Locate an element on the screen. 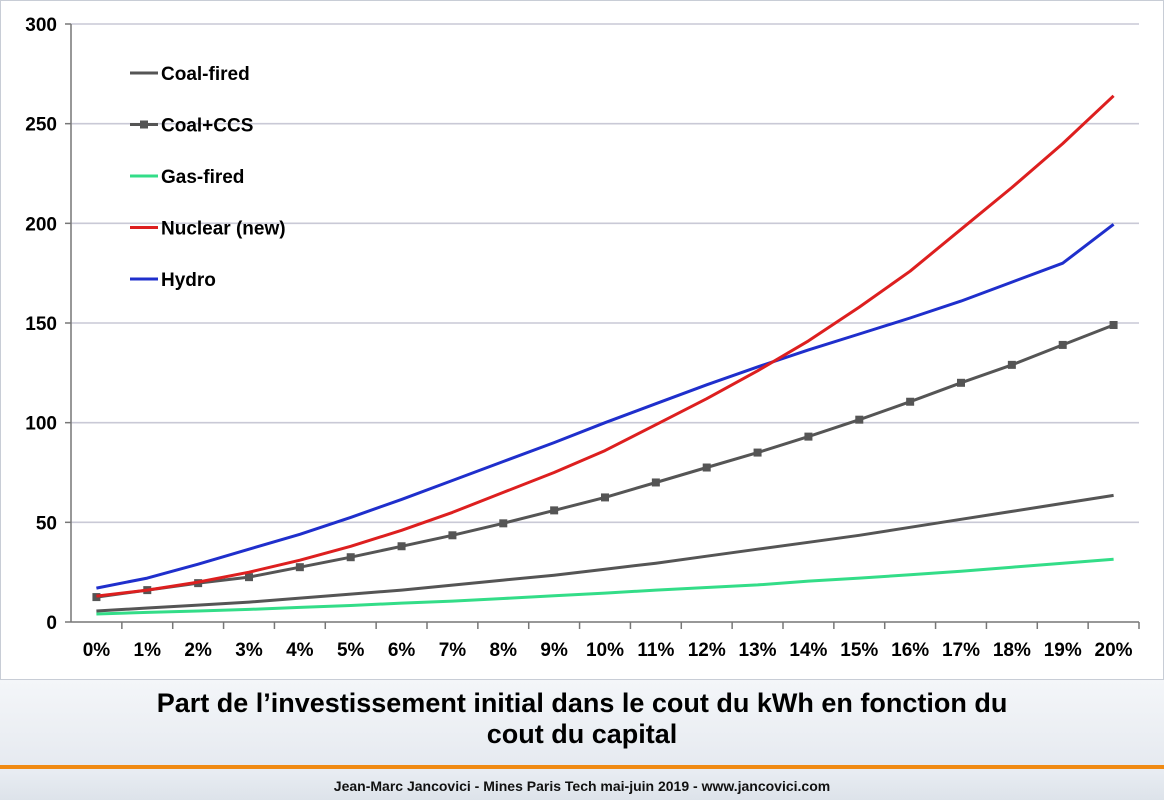 Image resolution: width=1164 pixels, height=800 pixels. x-tick-label: 6% is located at coordinates (402, 650).